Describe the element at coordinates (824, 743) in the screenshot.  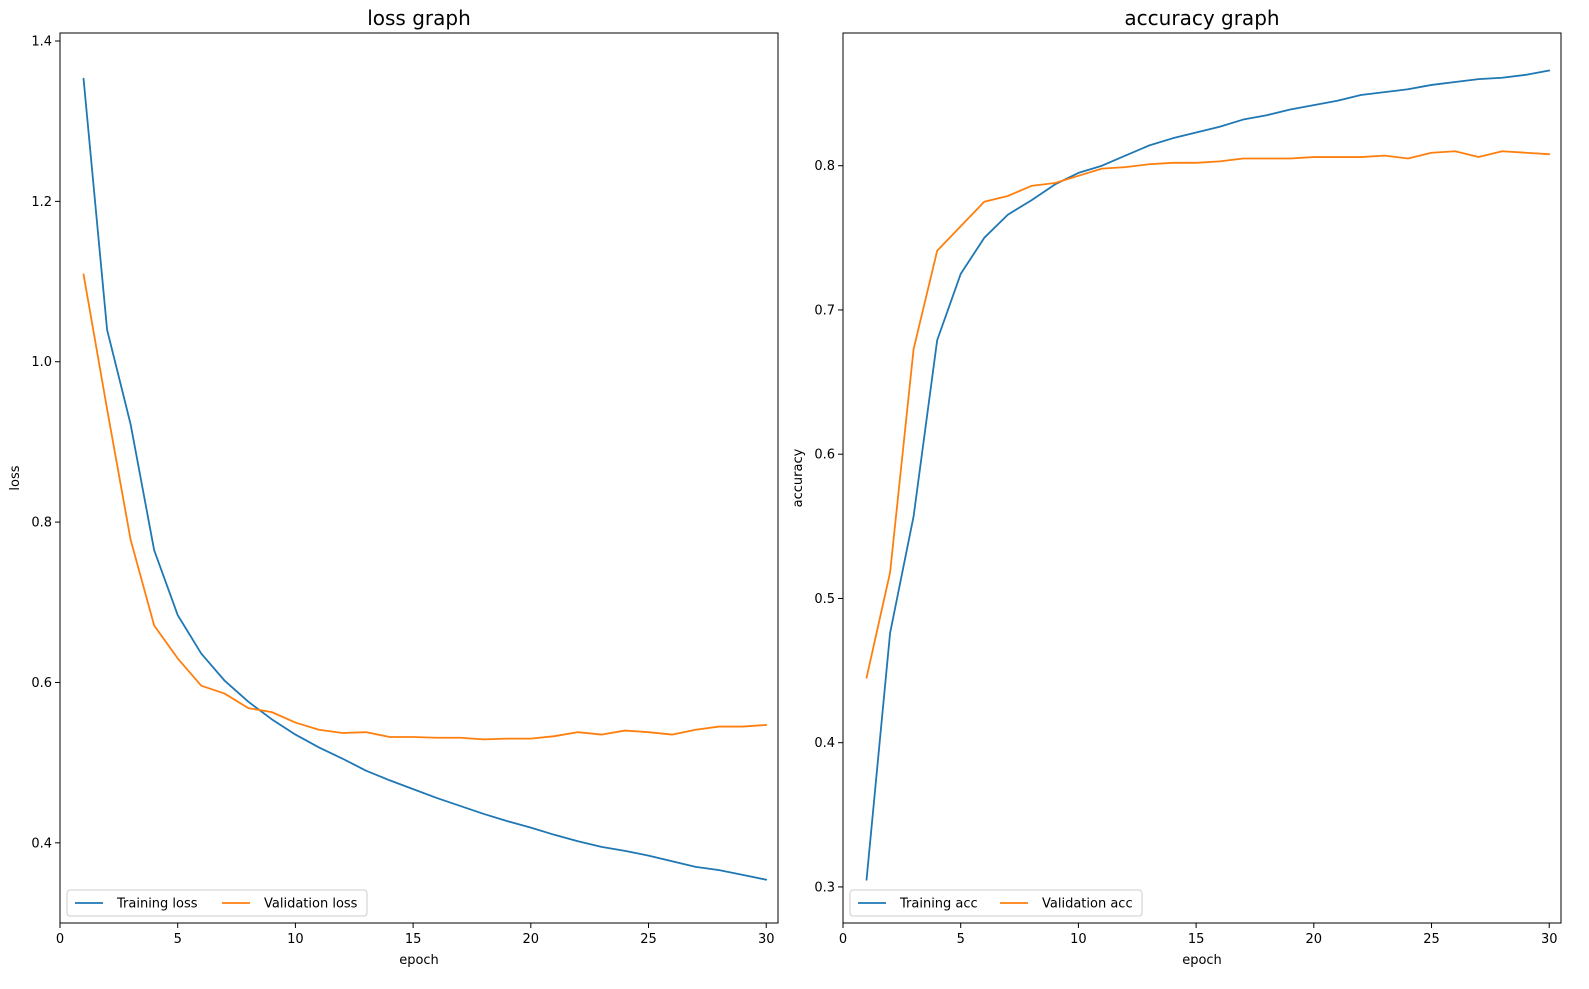
I see `accuracy-y-tick-label: 0.4` at that location.